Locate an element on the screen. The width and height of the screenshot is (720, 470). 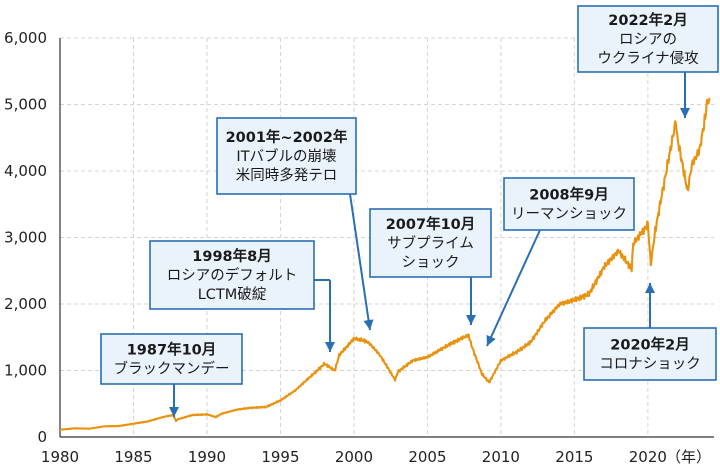
annotation-text: サブプライム is located at coordinates (430, 243).